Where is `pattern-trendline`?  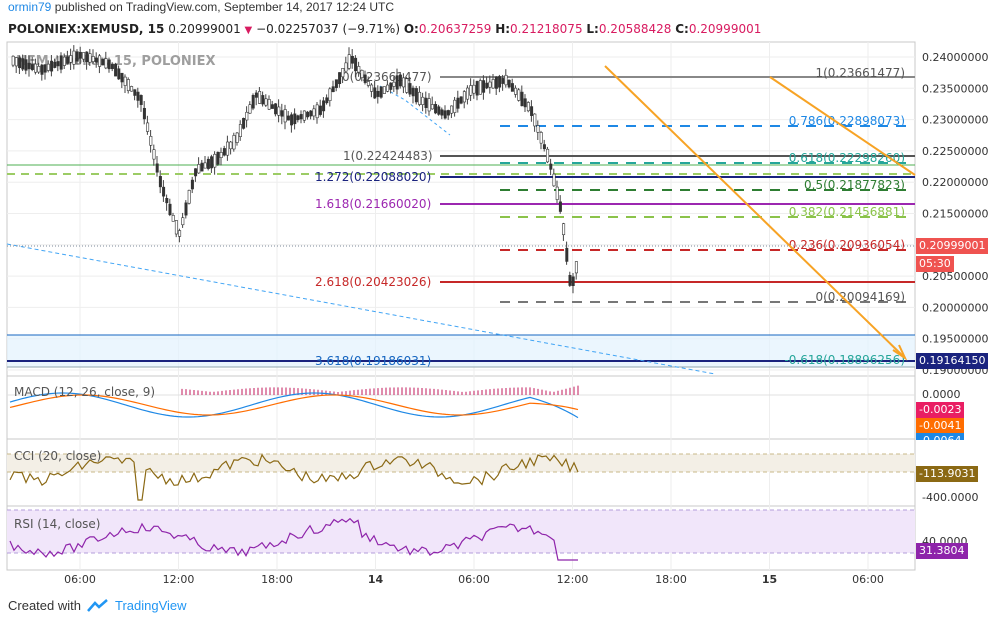 pattern-trendline is located at coordinates (415, 110).